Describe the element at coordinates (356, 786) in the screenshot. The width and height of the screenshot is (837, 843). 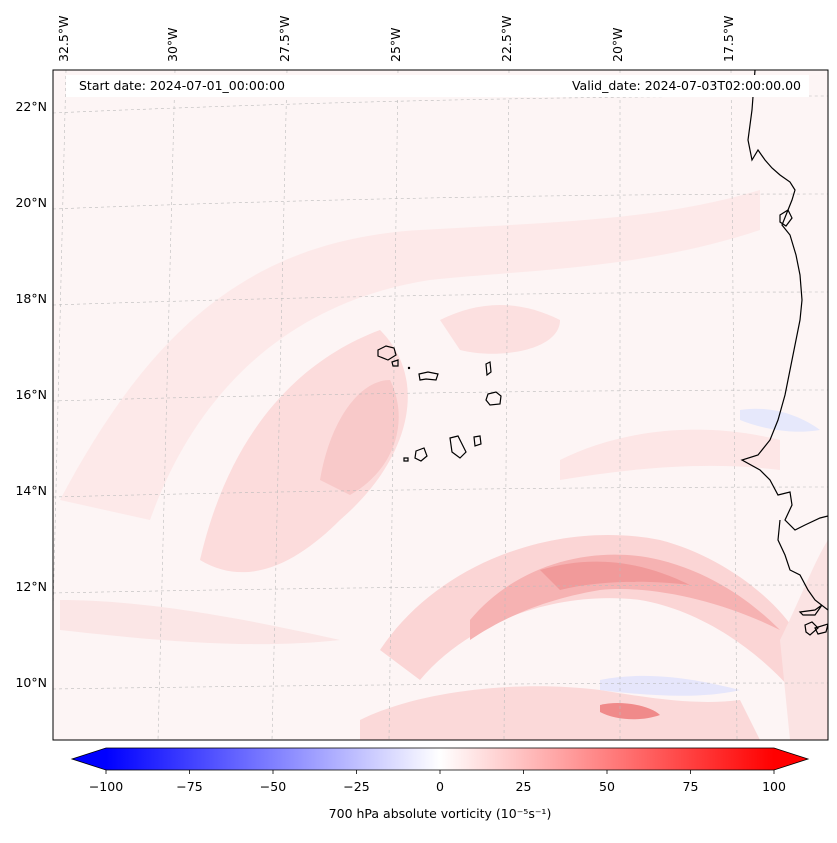
I see `colorbar-tick-label: −25` at that location.